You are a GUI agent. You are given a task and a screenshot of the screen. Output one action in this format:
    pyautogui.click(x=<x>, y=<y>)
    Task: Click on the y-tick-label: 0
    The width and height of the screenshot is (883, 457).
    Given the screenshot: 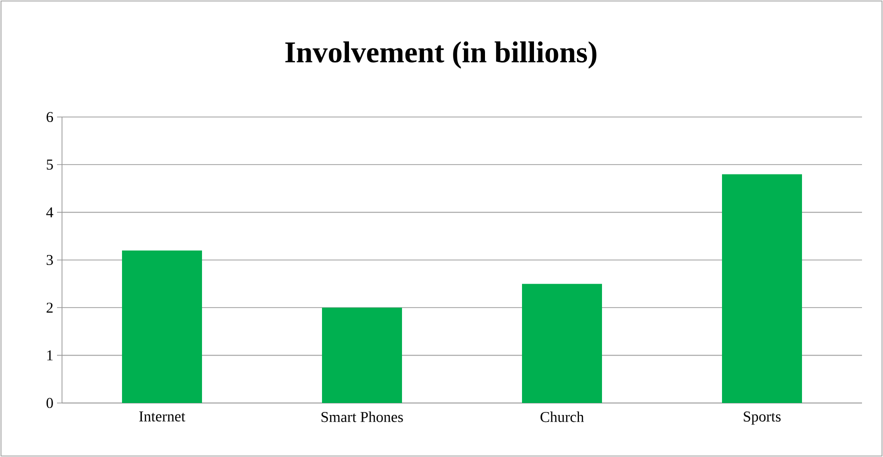 What is the action you would take?
    pyautogui.click(x=49, y=403)
    